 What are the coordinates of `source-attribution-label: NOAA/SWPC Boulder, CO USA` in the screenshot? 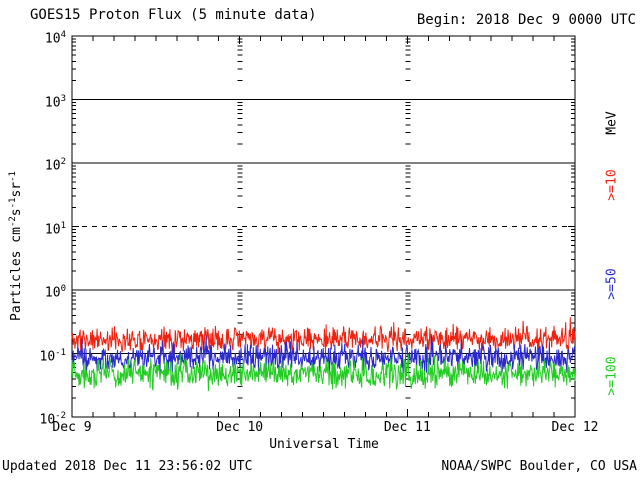 It's located at (539, 466).